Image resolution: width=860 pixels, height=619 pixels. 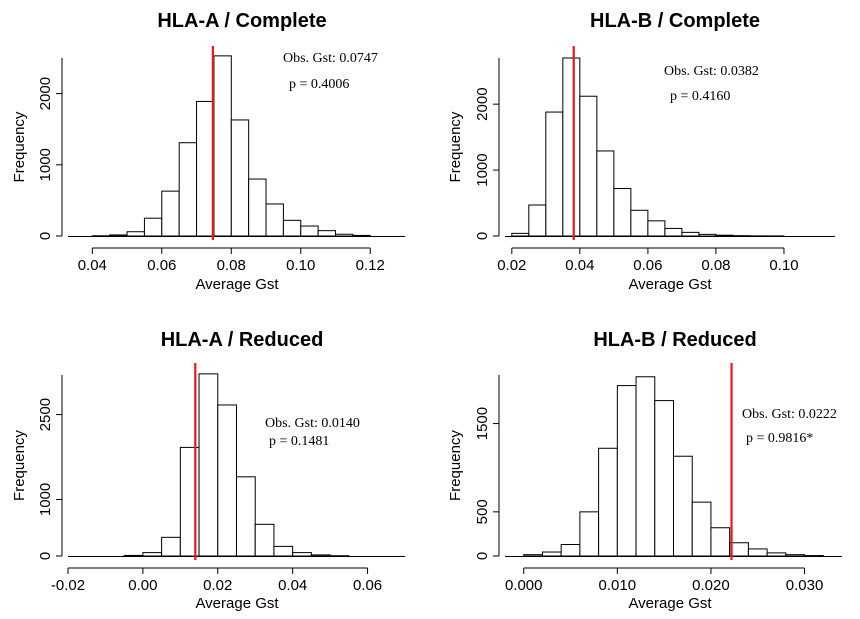 I want to click on observed-gst-annotation: Obs. Gst: 0.0222, so click(x=789, y=414).